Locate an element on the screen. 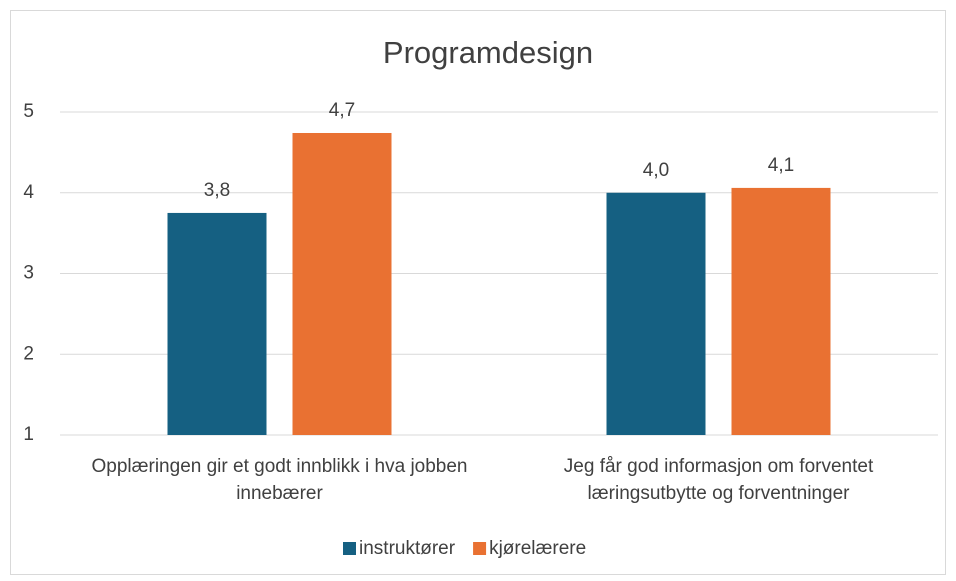  legend-label: kjørelærere is located at coordinates (537, 548).